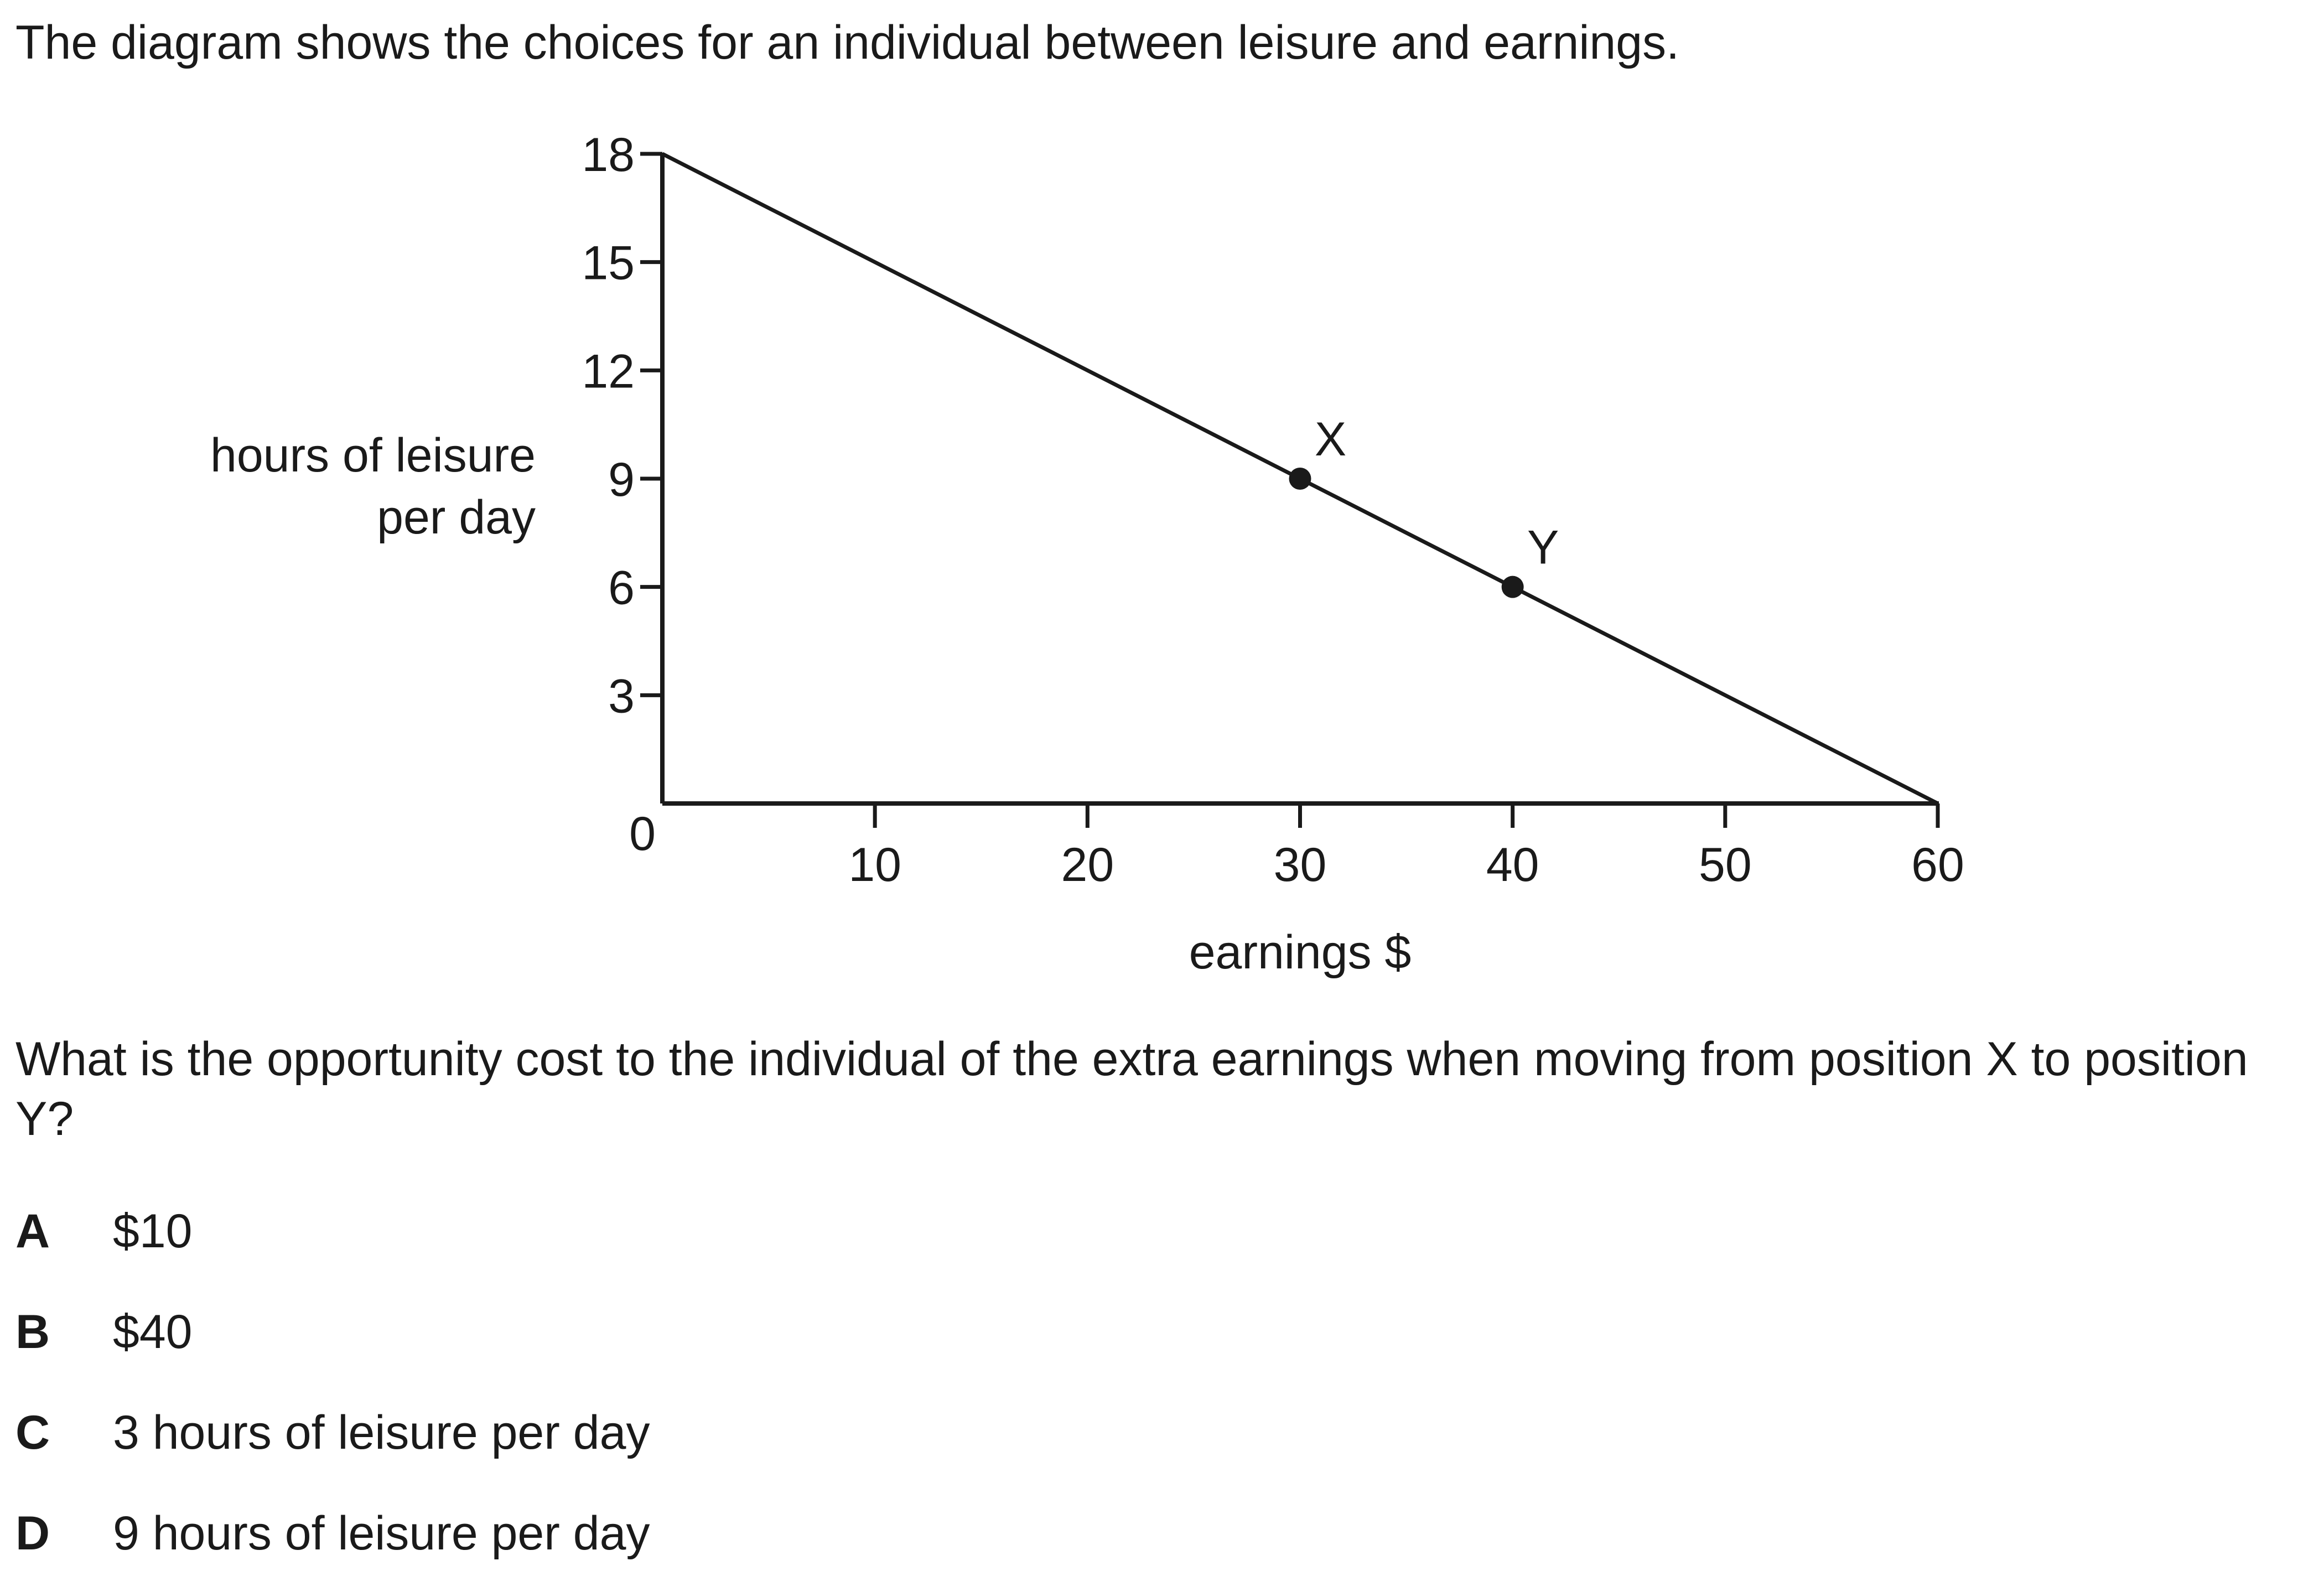  Describe the element at coordinates (456, 517) in the screenshot. I see `y-axis-label-line-2: per day` at that location.